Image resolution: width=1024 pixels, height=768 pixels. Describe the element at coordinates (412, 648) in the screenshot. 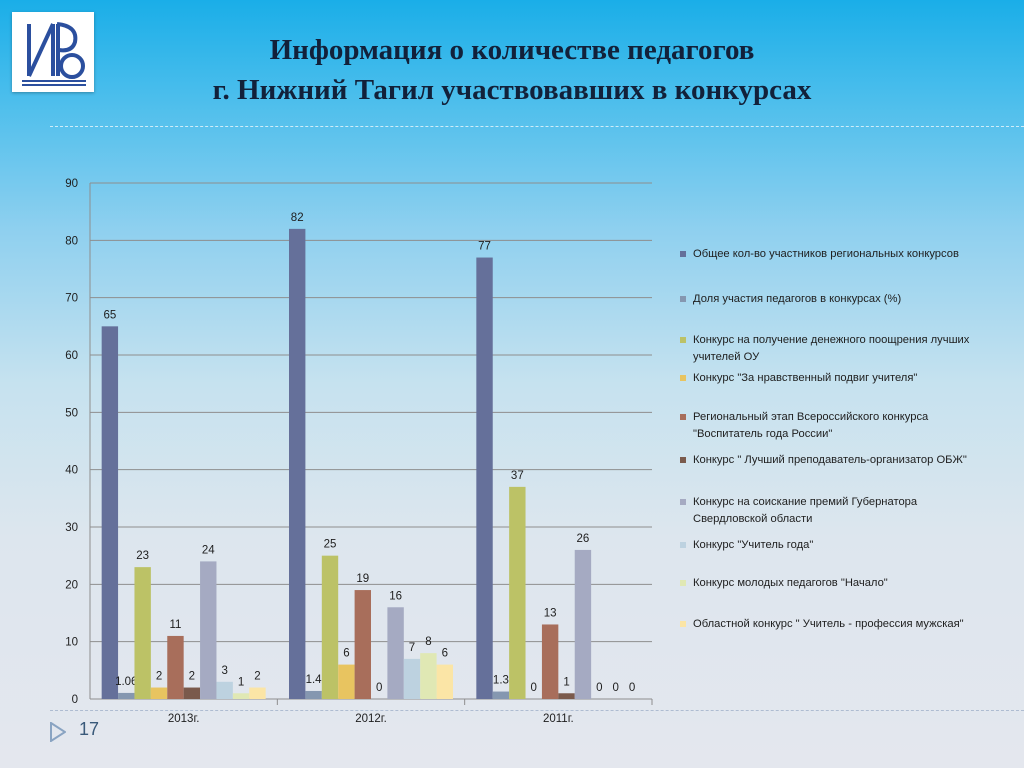

I see `data-label: 7` at that location.